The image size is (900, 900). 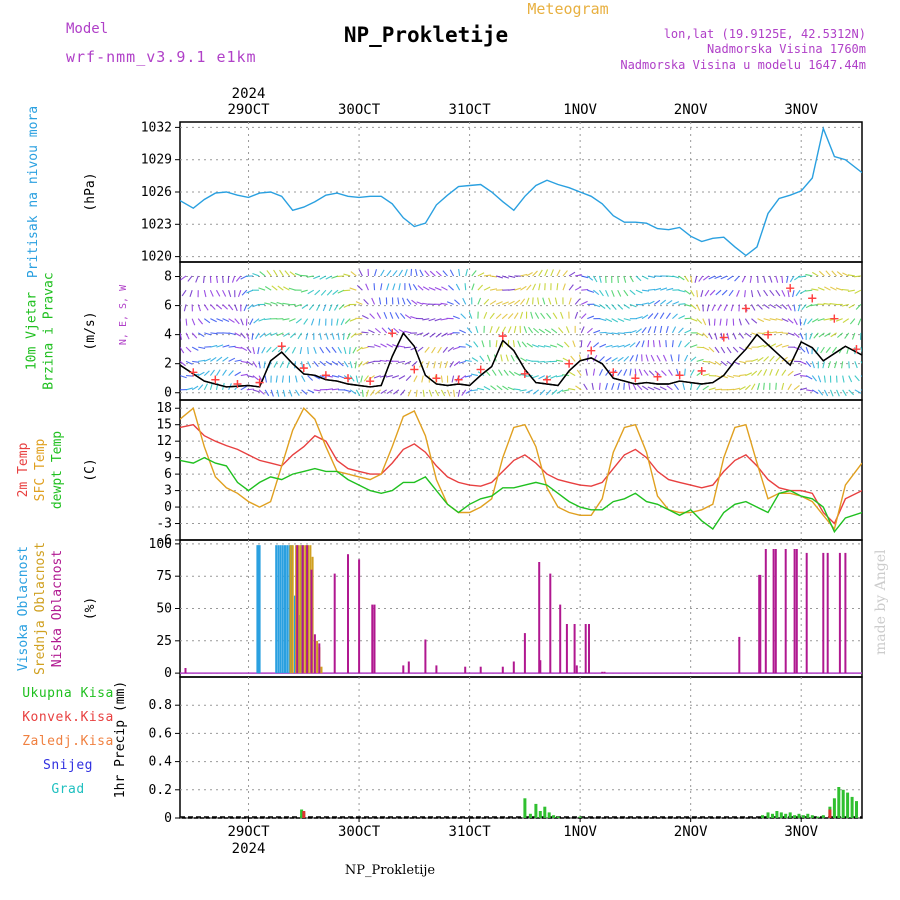 I want to click on model-label: Model, so click(x=87, y=29).